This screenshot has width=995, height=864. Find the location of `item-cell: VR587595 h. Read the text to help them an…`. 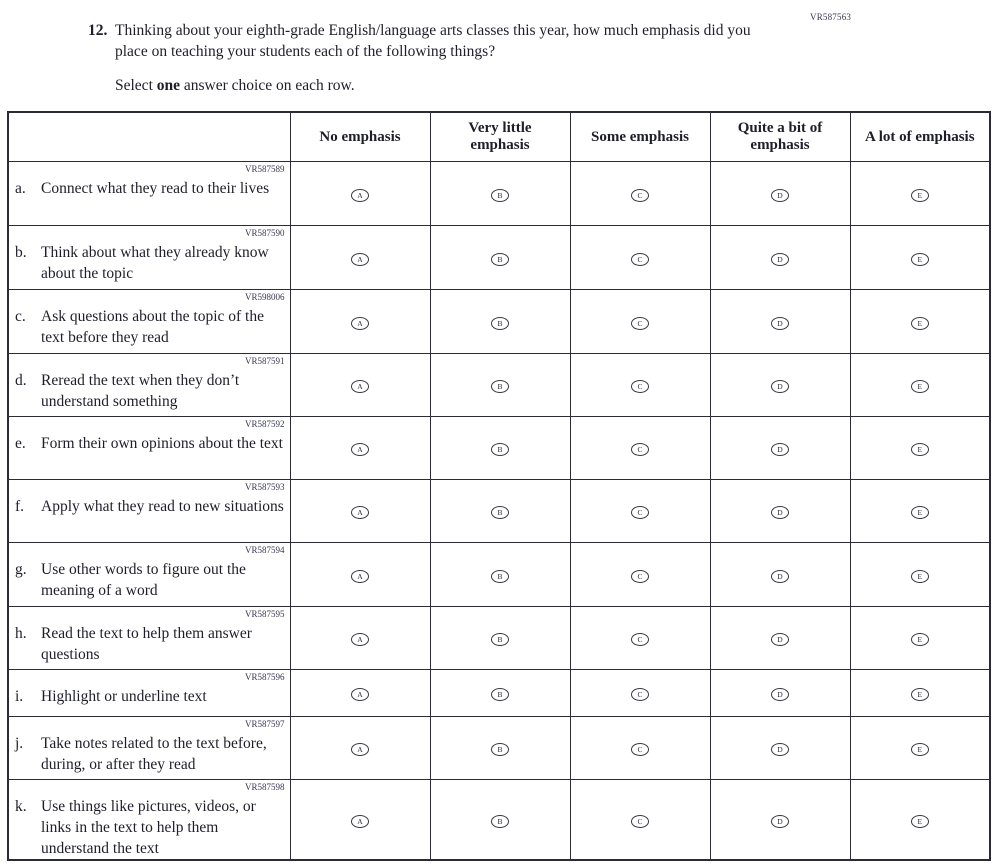

item-cell: VR587595 h. Read the text to help them an… is located at coordinates (149, 638).